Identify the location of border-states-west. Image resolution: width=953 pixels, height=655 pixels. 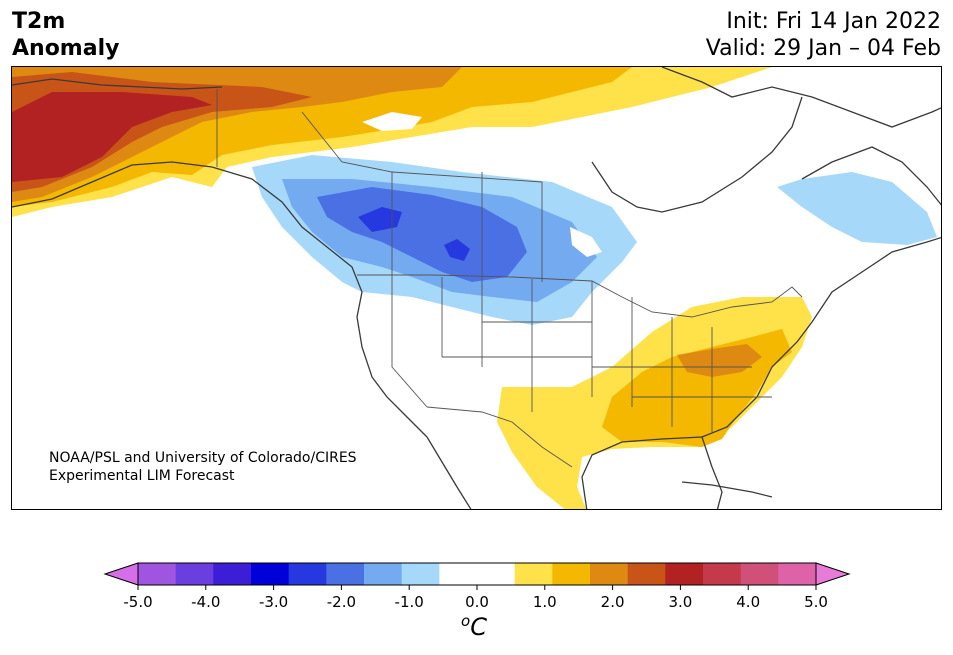
(491, 343).